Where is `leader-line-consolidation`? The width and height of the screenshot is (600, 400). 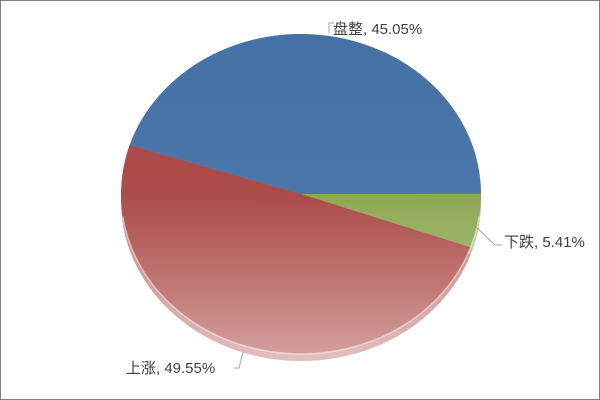 leader-line-consolidation is located at coordinates (331, 27).